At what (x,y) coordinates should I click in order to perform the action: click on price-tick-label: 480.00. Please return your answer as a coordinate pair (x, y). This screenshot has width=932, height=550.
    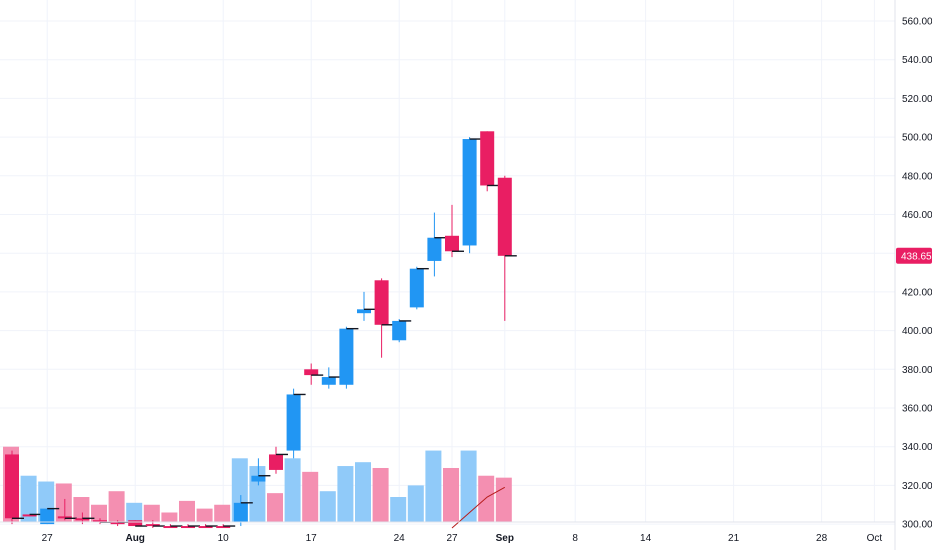
    Looking at the image, I should click on (917, 176).